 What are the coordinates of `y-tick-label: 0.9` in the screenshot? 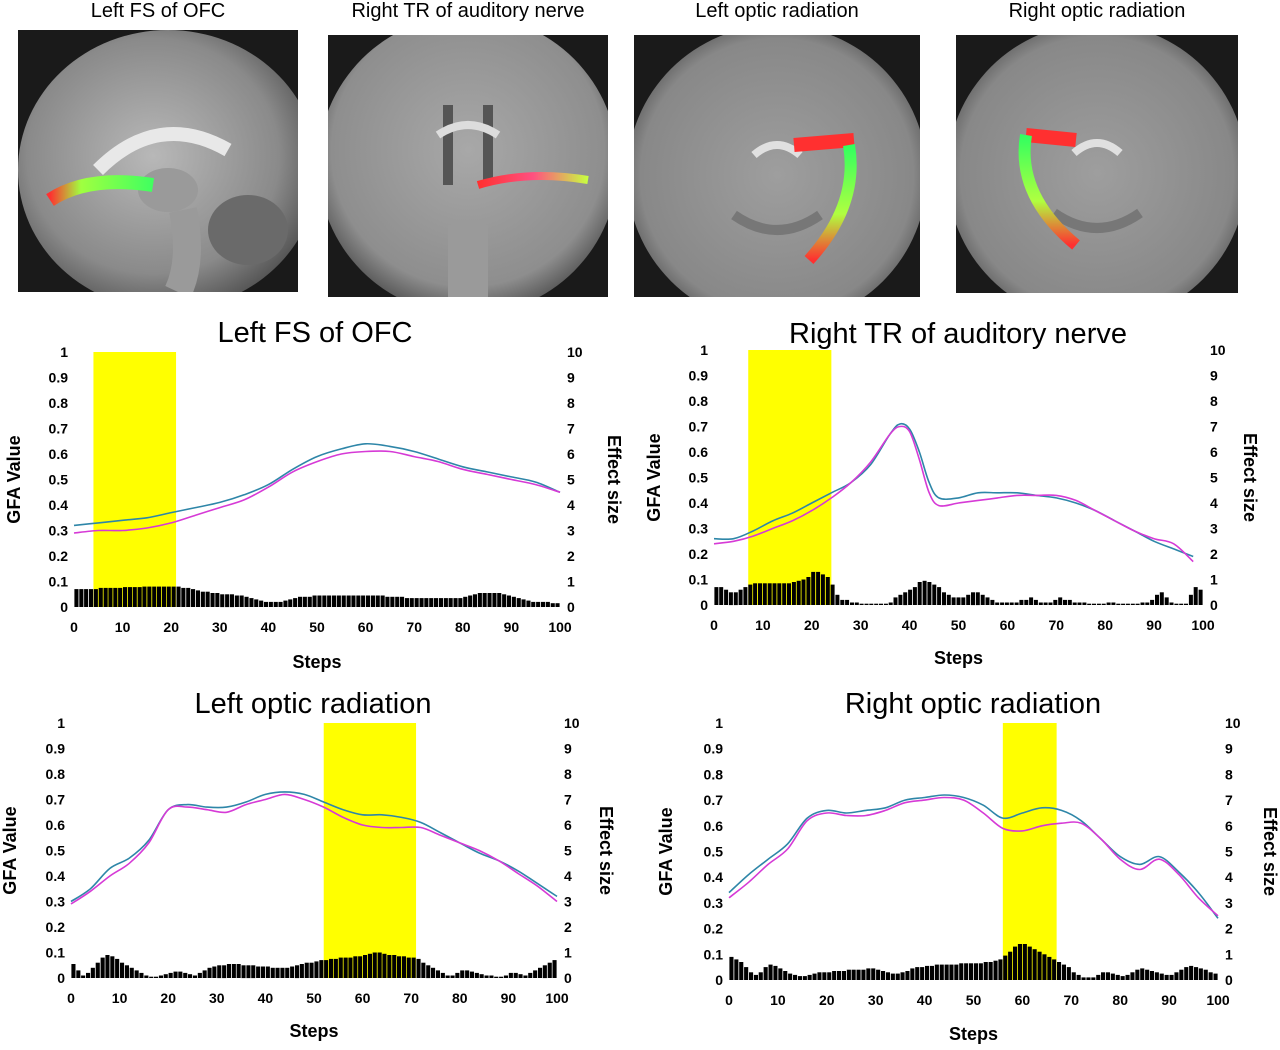 It's located at (56, 749).